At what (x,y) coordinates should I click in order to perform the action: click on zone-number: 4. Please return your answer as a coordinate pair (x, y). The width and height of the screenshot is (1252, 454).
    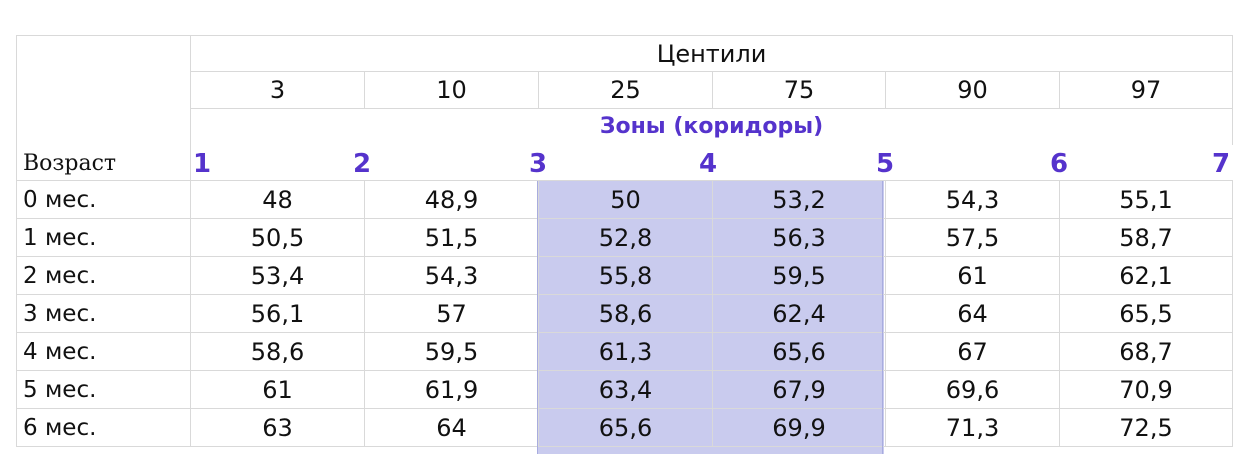
    Looking at the image, I should click on (708, 164).